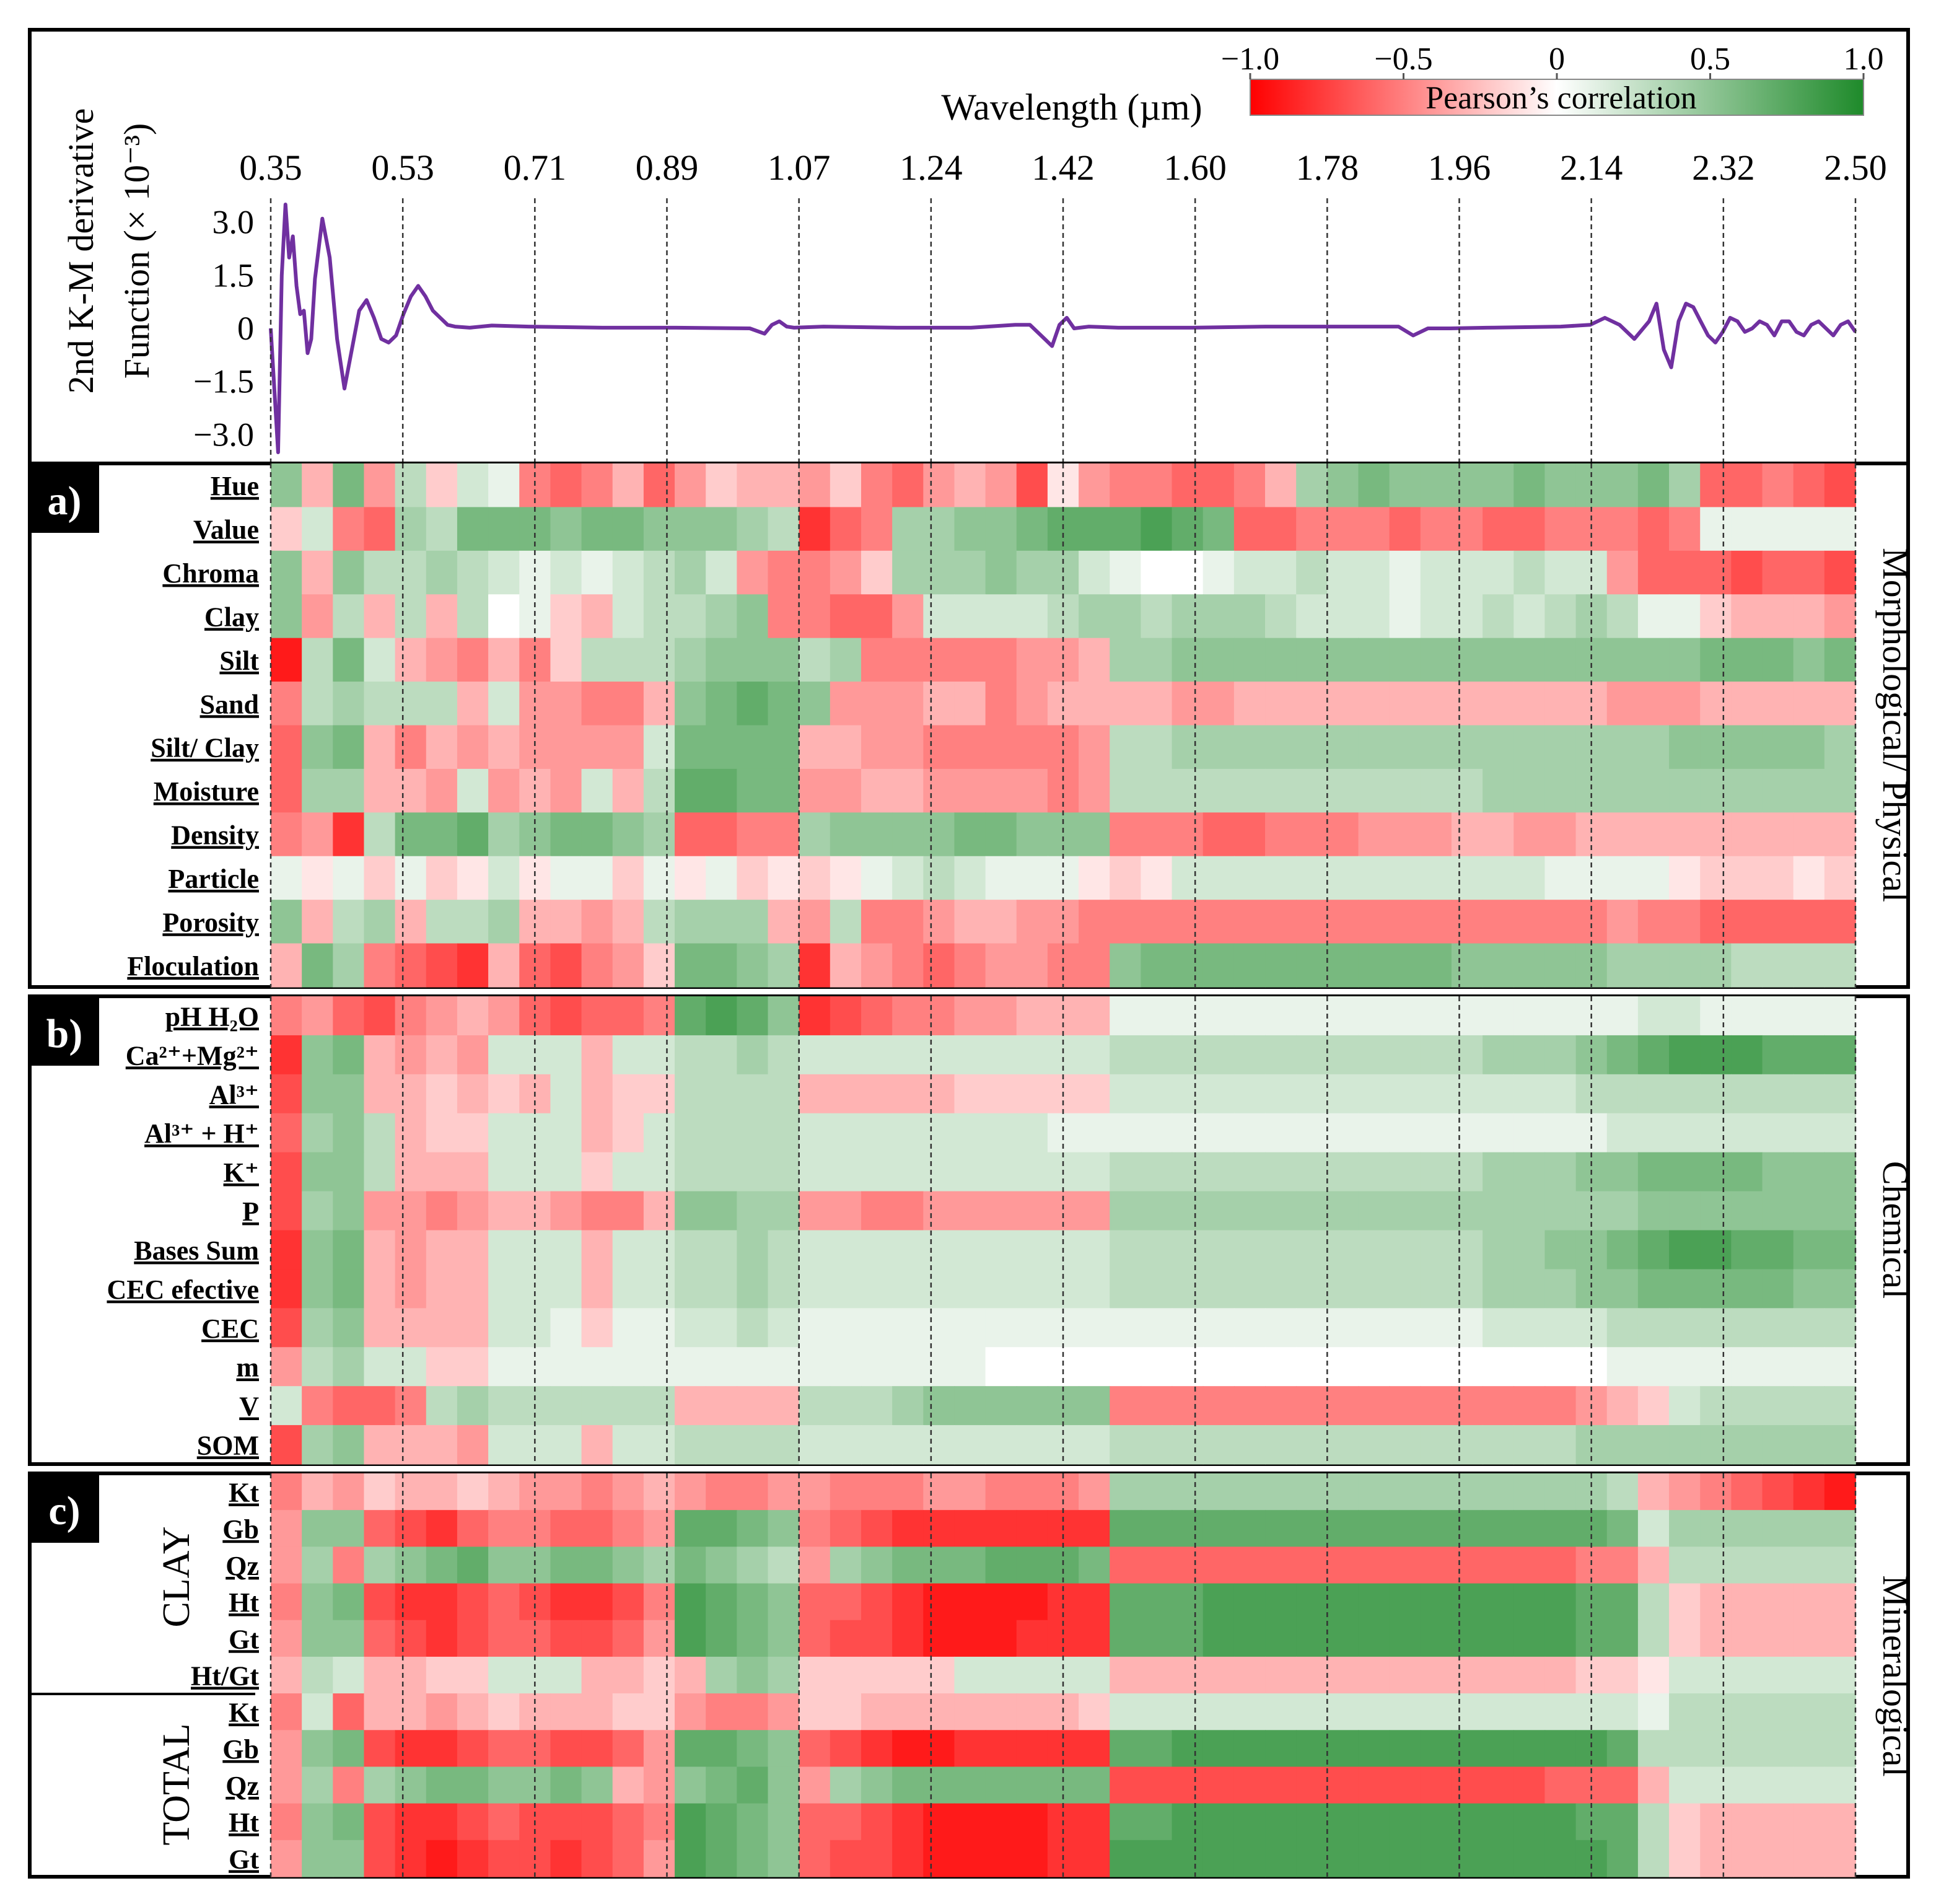 Image resolution: width=1936 pixels, height=1904 pixels. What do you see at coordinates (212, 1017) in the screenshot?
I see `row-label: pH H₂O` at bounding box center [212, 1017].